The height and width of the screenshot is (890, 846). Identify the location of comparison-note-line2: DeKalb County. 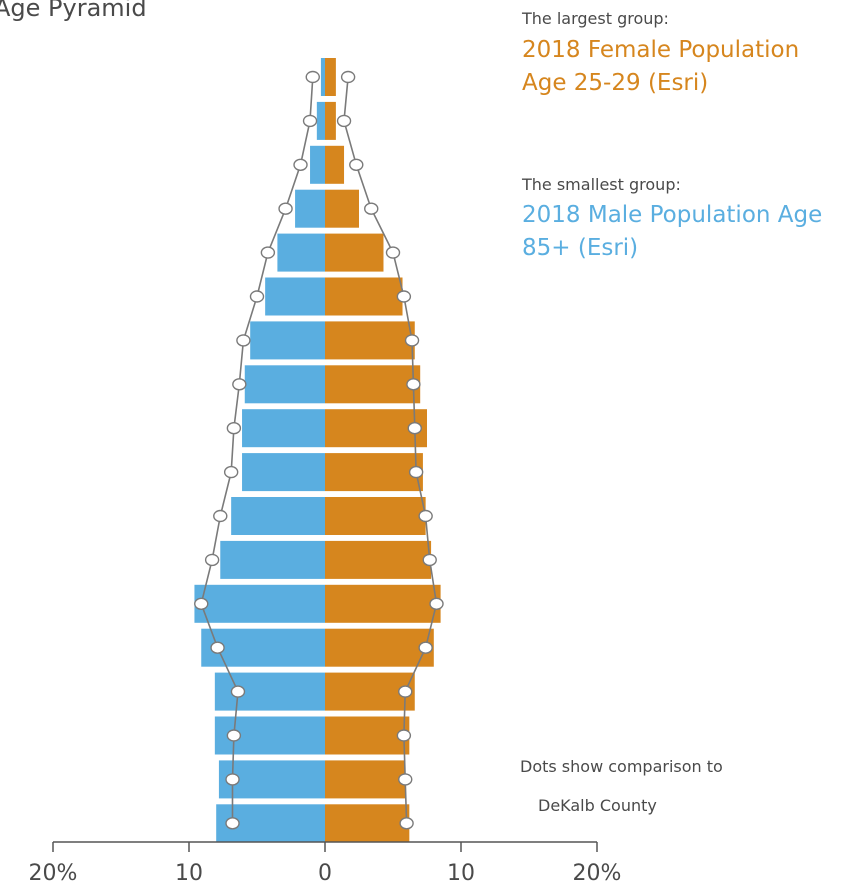
(597, 805).